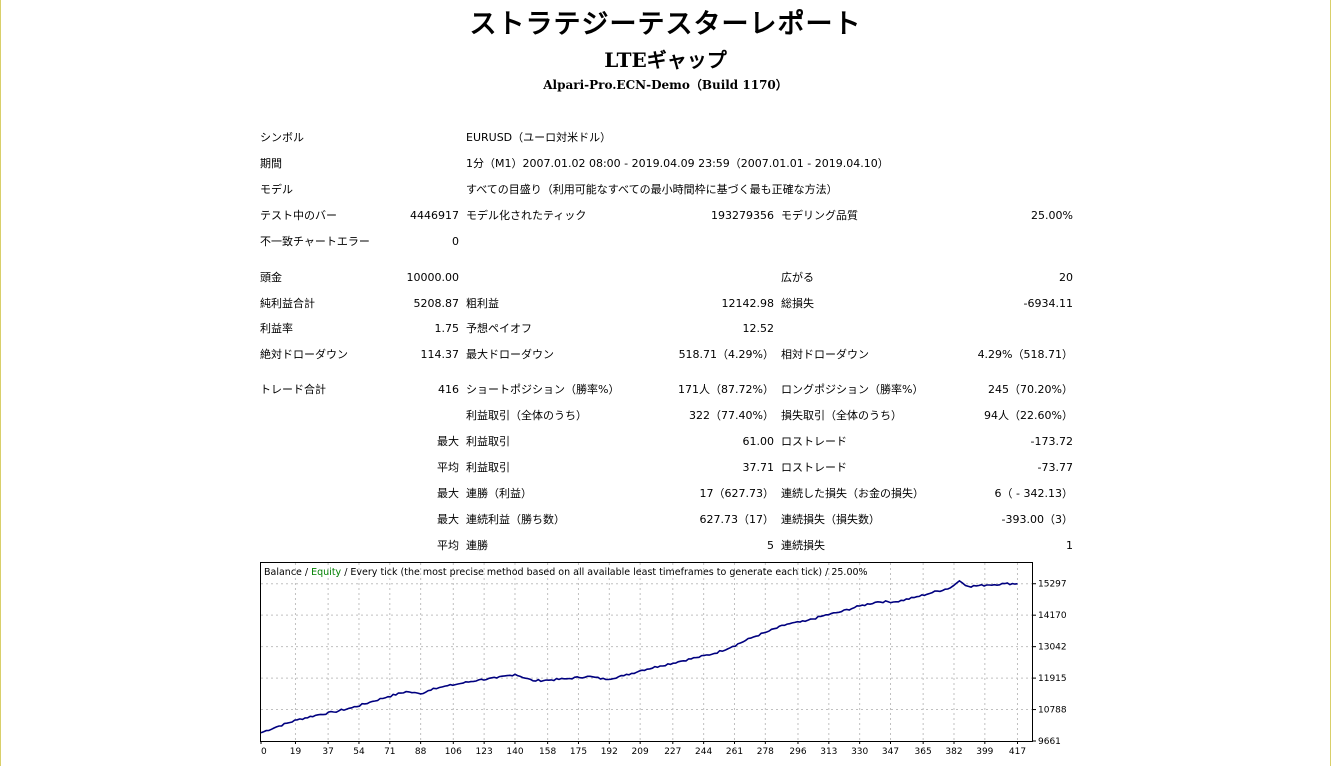 The image size is (1331, 766). I want to click on maximal-drawdown-value: 518.71（4.29%）, so click(726, 354).